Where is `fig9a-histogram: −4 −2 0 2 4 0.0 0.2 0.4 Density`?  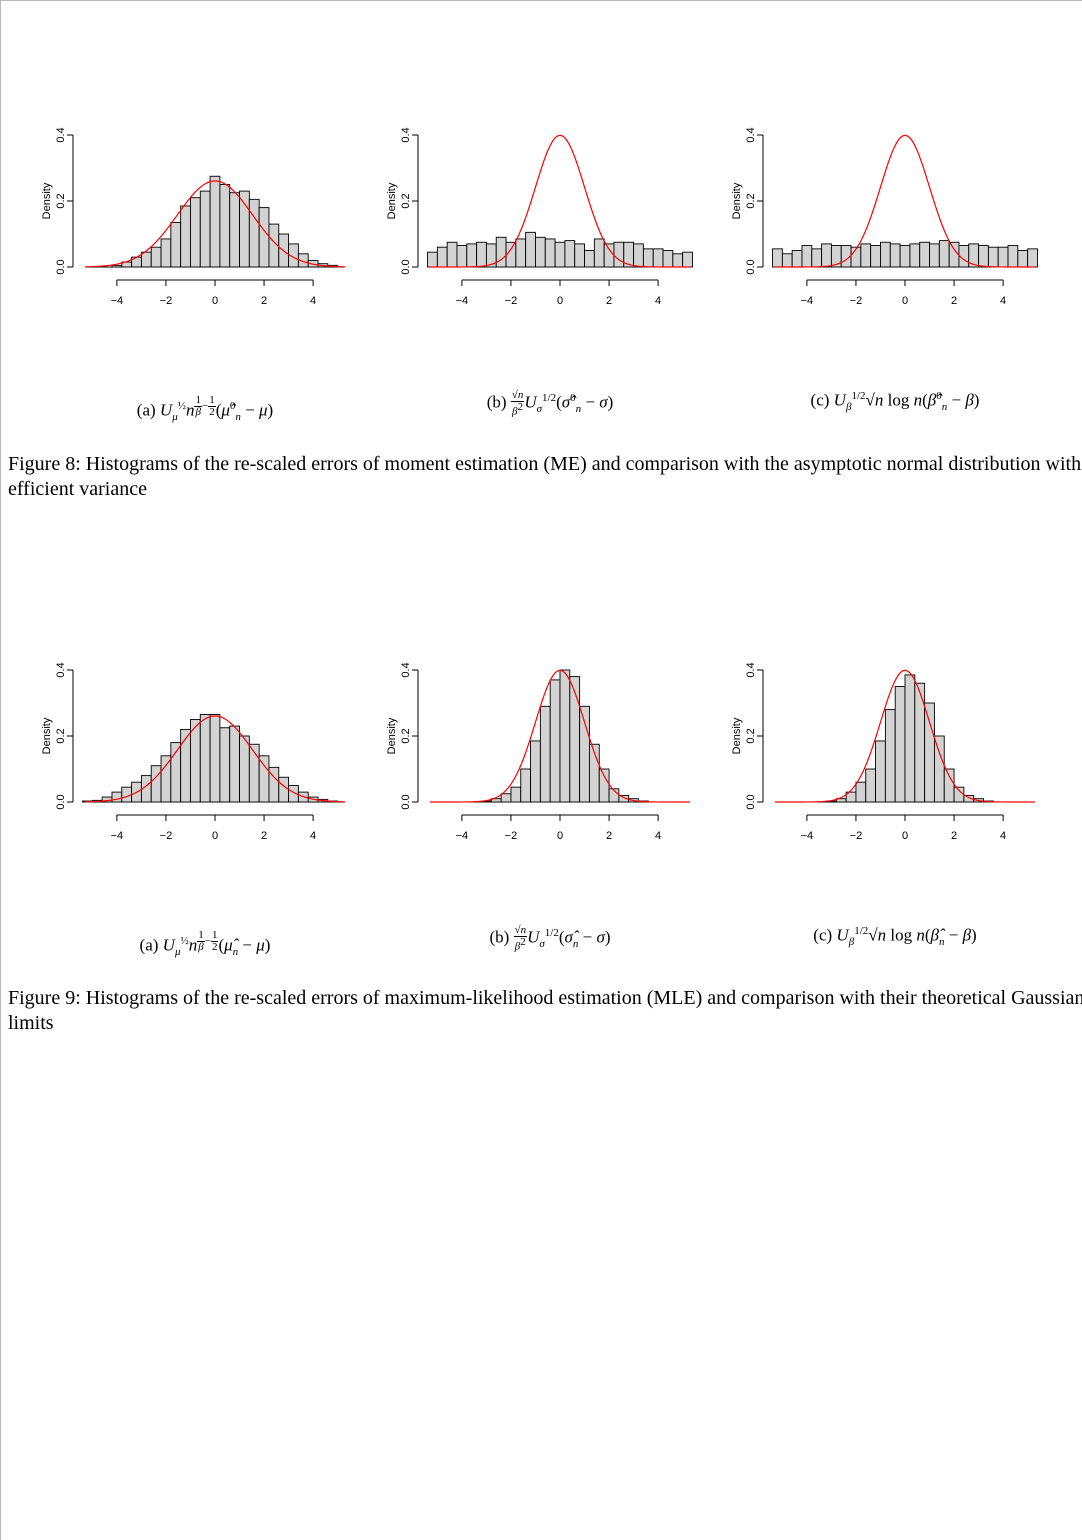 fig9a-histogram: −4 −2 0 2 4 0.0 0.2 0.4 Density is located at coordinates (193, 752).